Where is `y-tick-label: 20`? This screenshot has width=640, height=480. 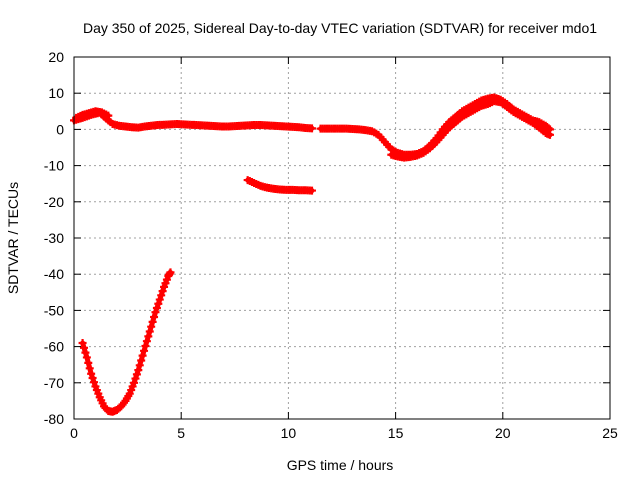 y-tick-label: 20 is located at coordinates (56, 57).